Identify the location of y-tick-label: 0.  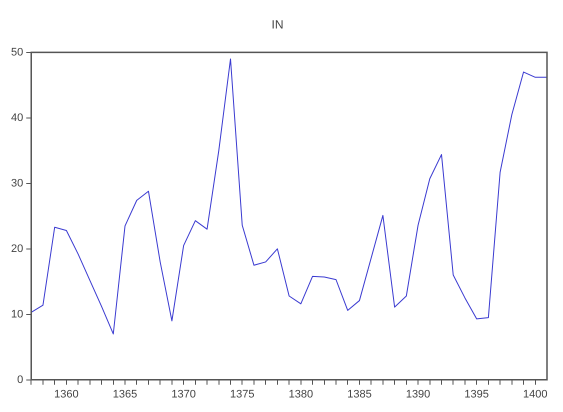
(20, 380).